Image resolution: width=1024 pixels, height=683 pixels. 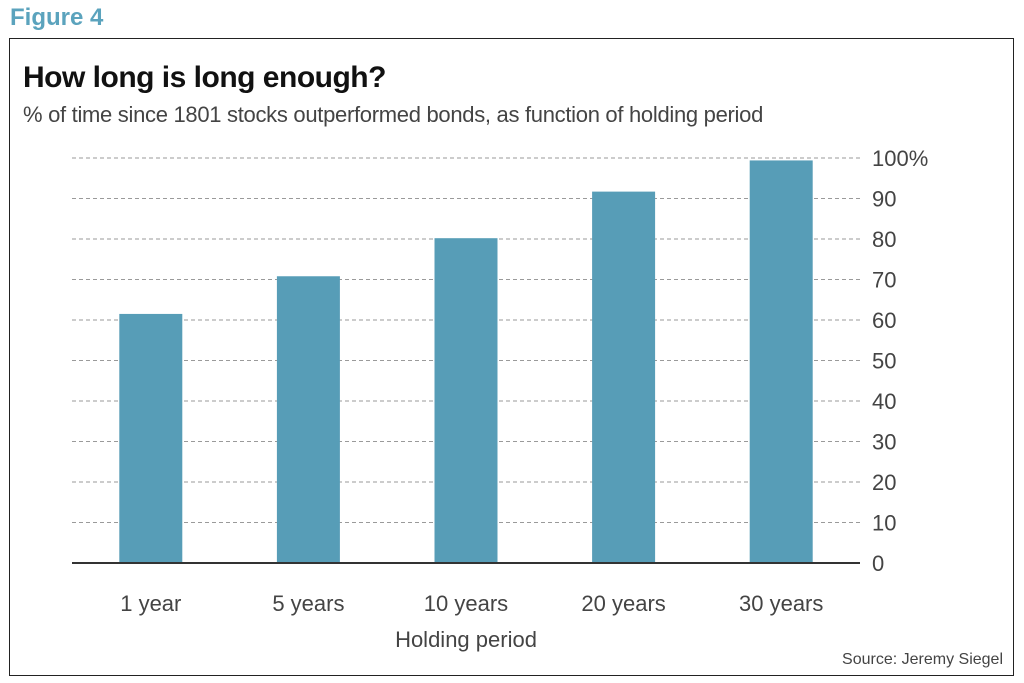 What do you see at coordinates (466, 400) in the screenshot?
I see `bar-10-years` at bounding box center [466, 400].